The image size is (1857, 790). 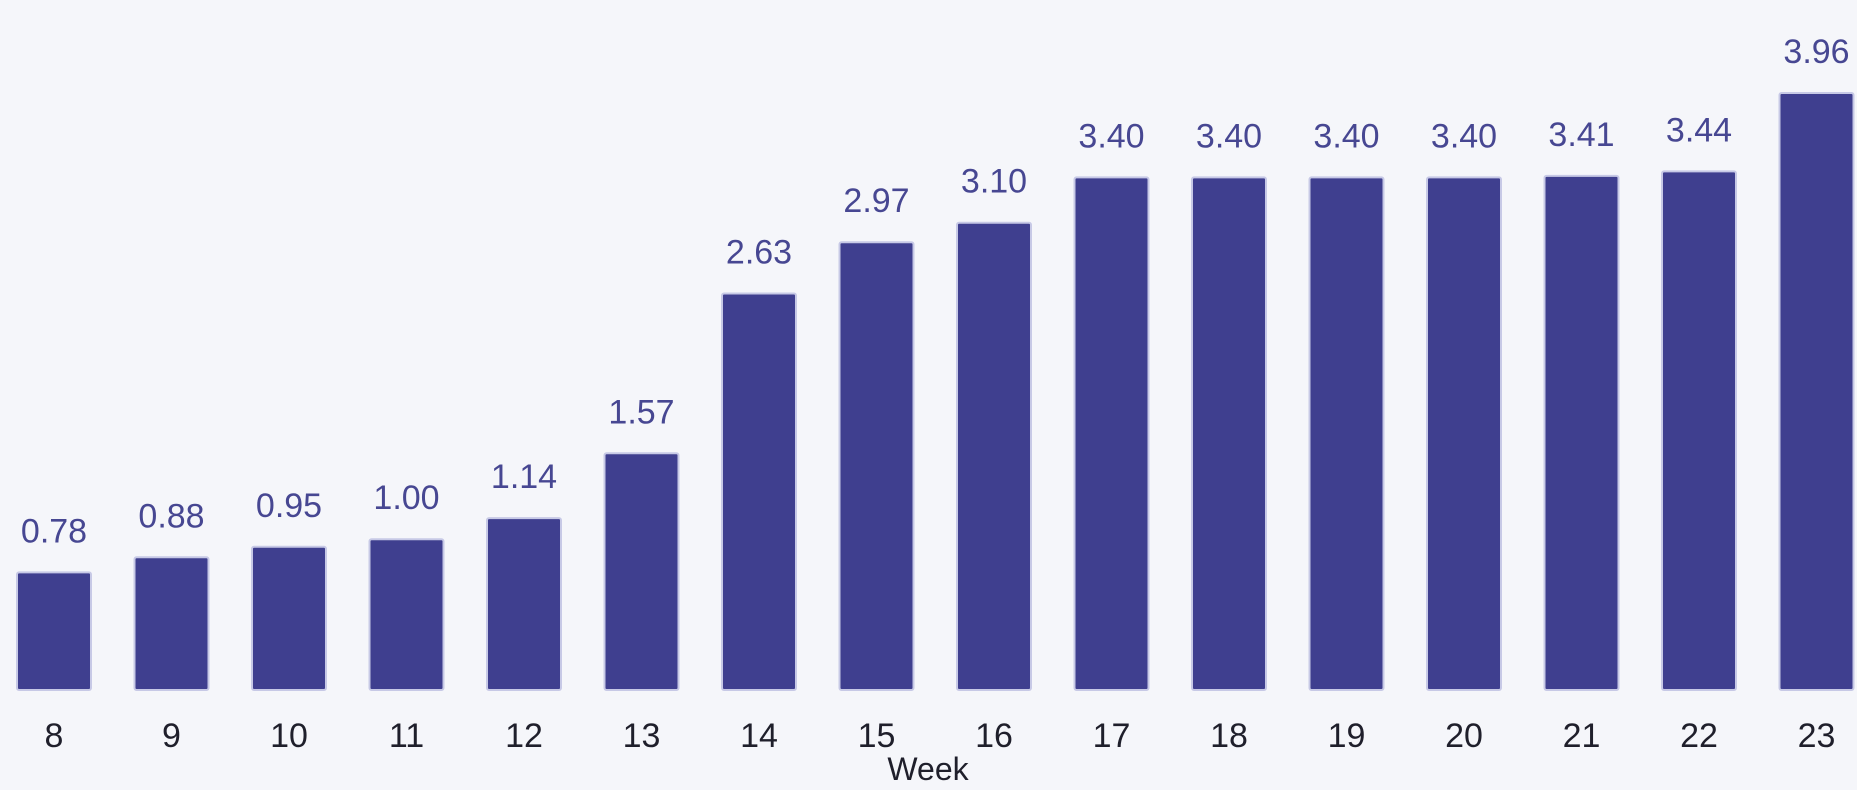 I want to click on value-label-week-11: 1.00, so click(x=406, y=498).